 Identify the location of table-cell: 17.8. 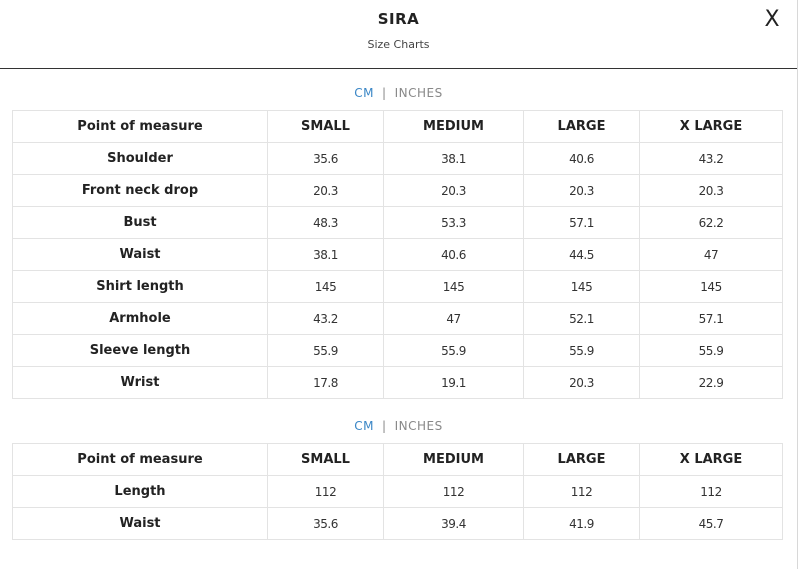
(325, 382).